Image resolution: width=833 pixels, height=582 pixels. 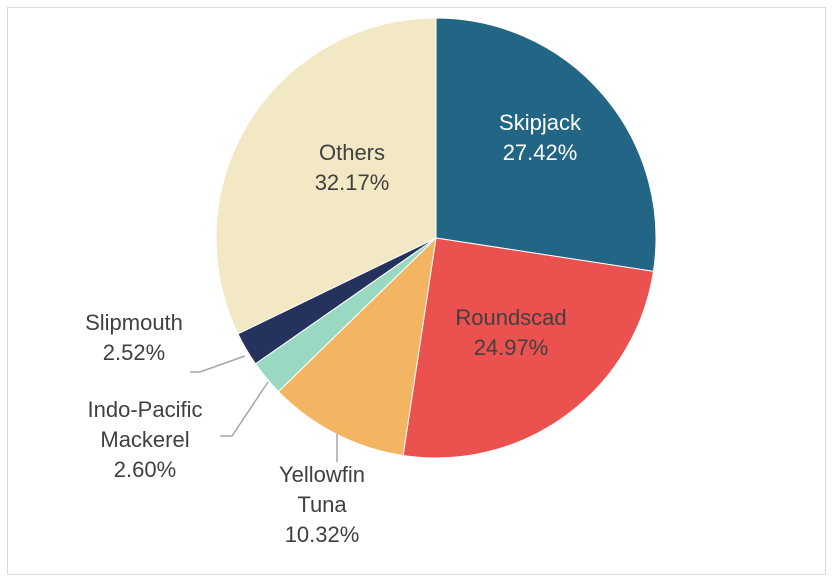 What do you see at coordinates (134, 337) in the screenshot?
I see `data-label-slipmouth: Slipmouth 2.52%` at bounding box center [134, 337].